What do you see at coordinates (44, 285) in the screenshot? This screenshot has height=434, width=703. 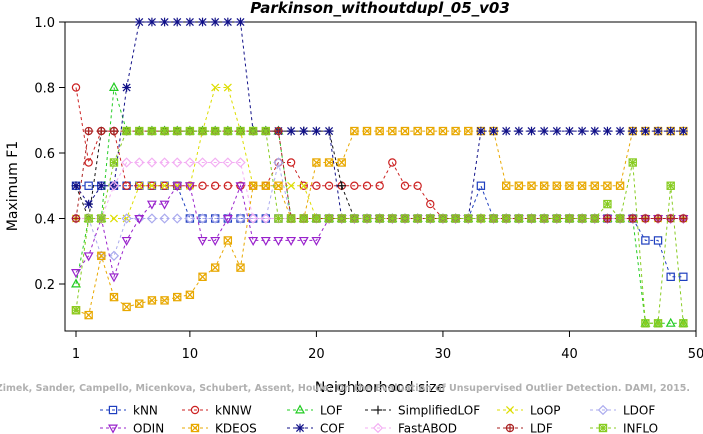 I see `y-tick-label: 0.2` at bounding box center [44, 285].